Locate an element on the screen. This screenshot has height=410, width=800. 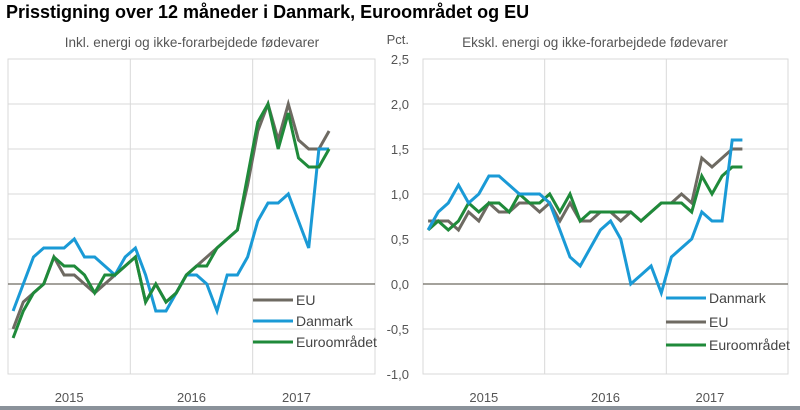
y-tick-label: -1,0 is located at coordinates (398, 374).